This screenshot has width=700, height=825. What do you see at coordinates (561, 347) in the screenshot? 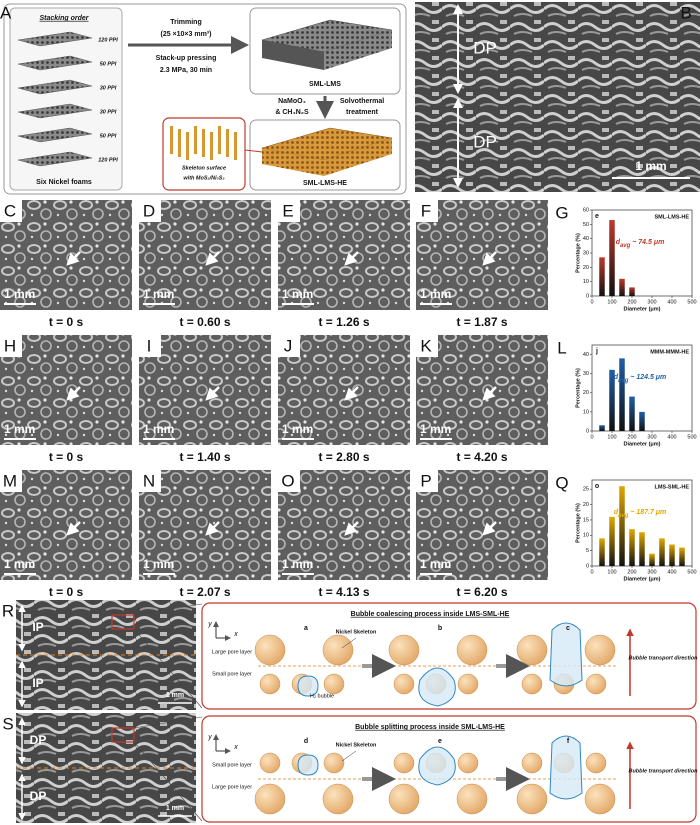
I see `panel-letter: L` at bounding box center [561, 347].